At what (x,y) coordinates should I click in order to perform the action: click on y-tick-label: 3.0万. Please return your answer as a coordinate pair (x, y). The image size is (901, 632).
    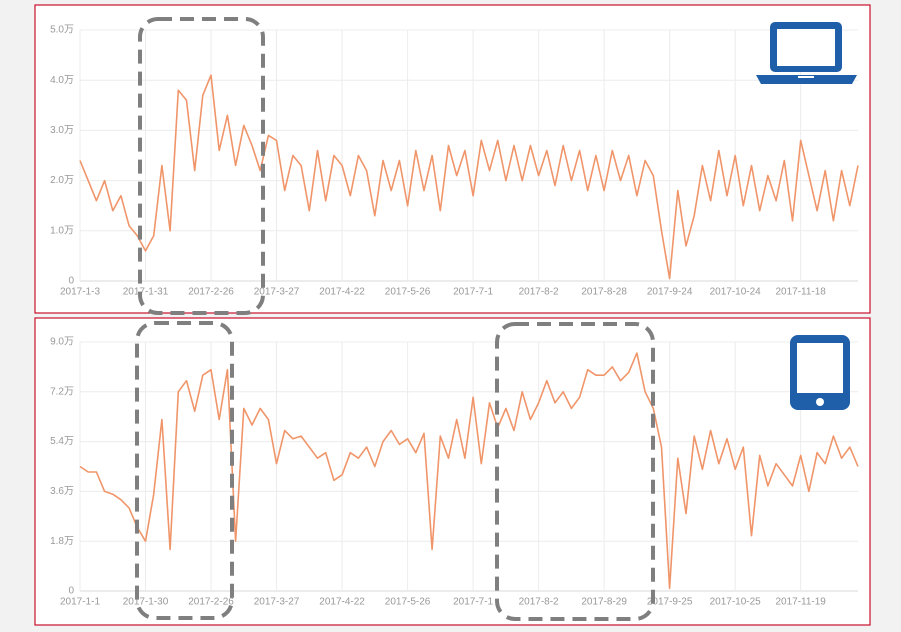
    Looking at the image, I should click on (62, 130).